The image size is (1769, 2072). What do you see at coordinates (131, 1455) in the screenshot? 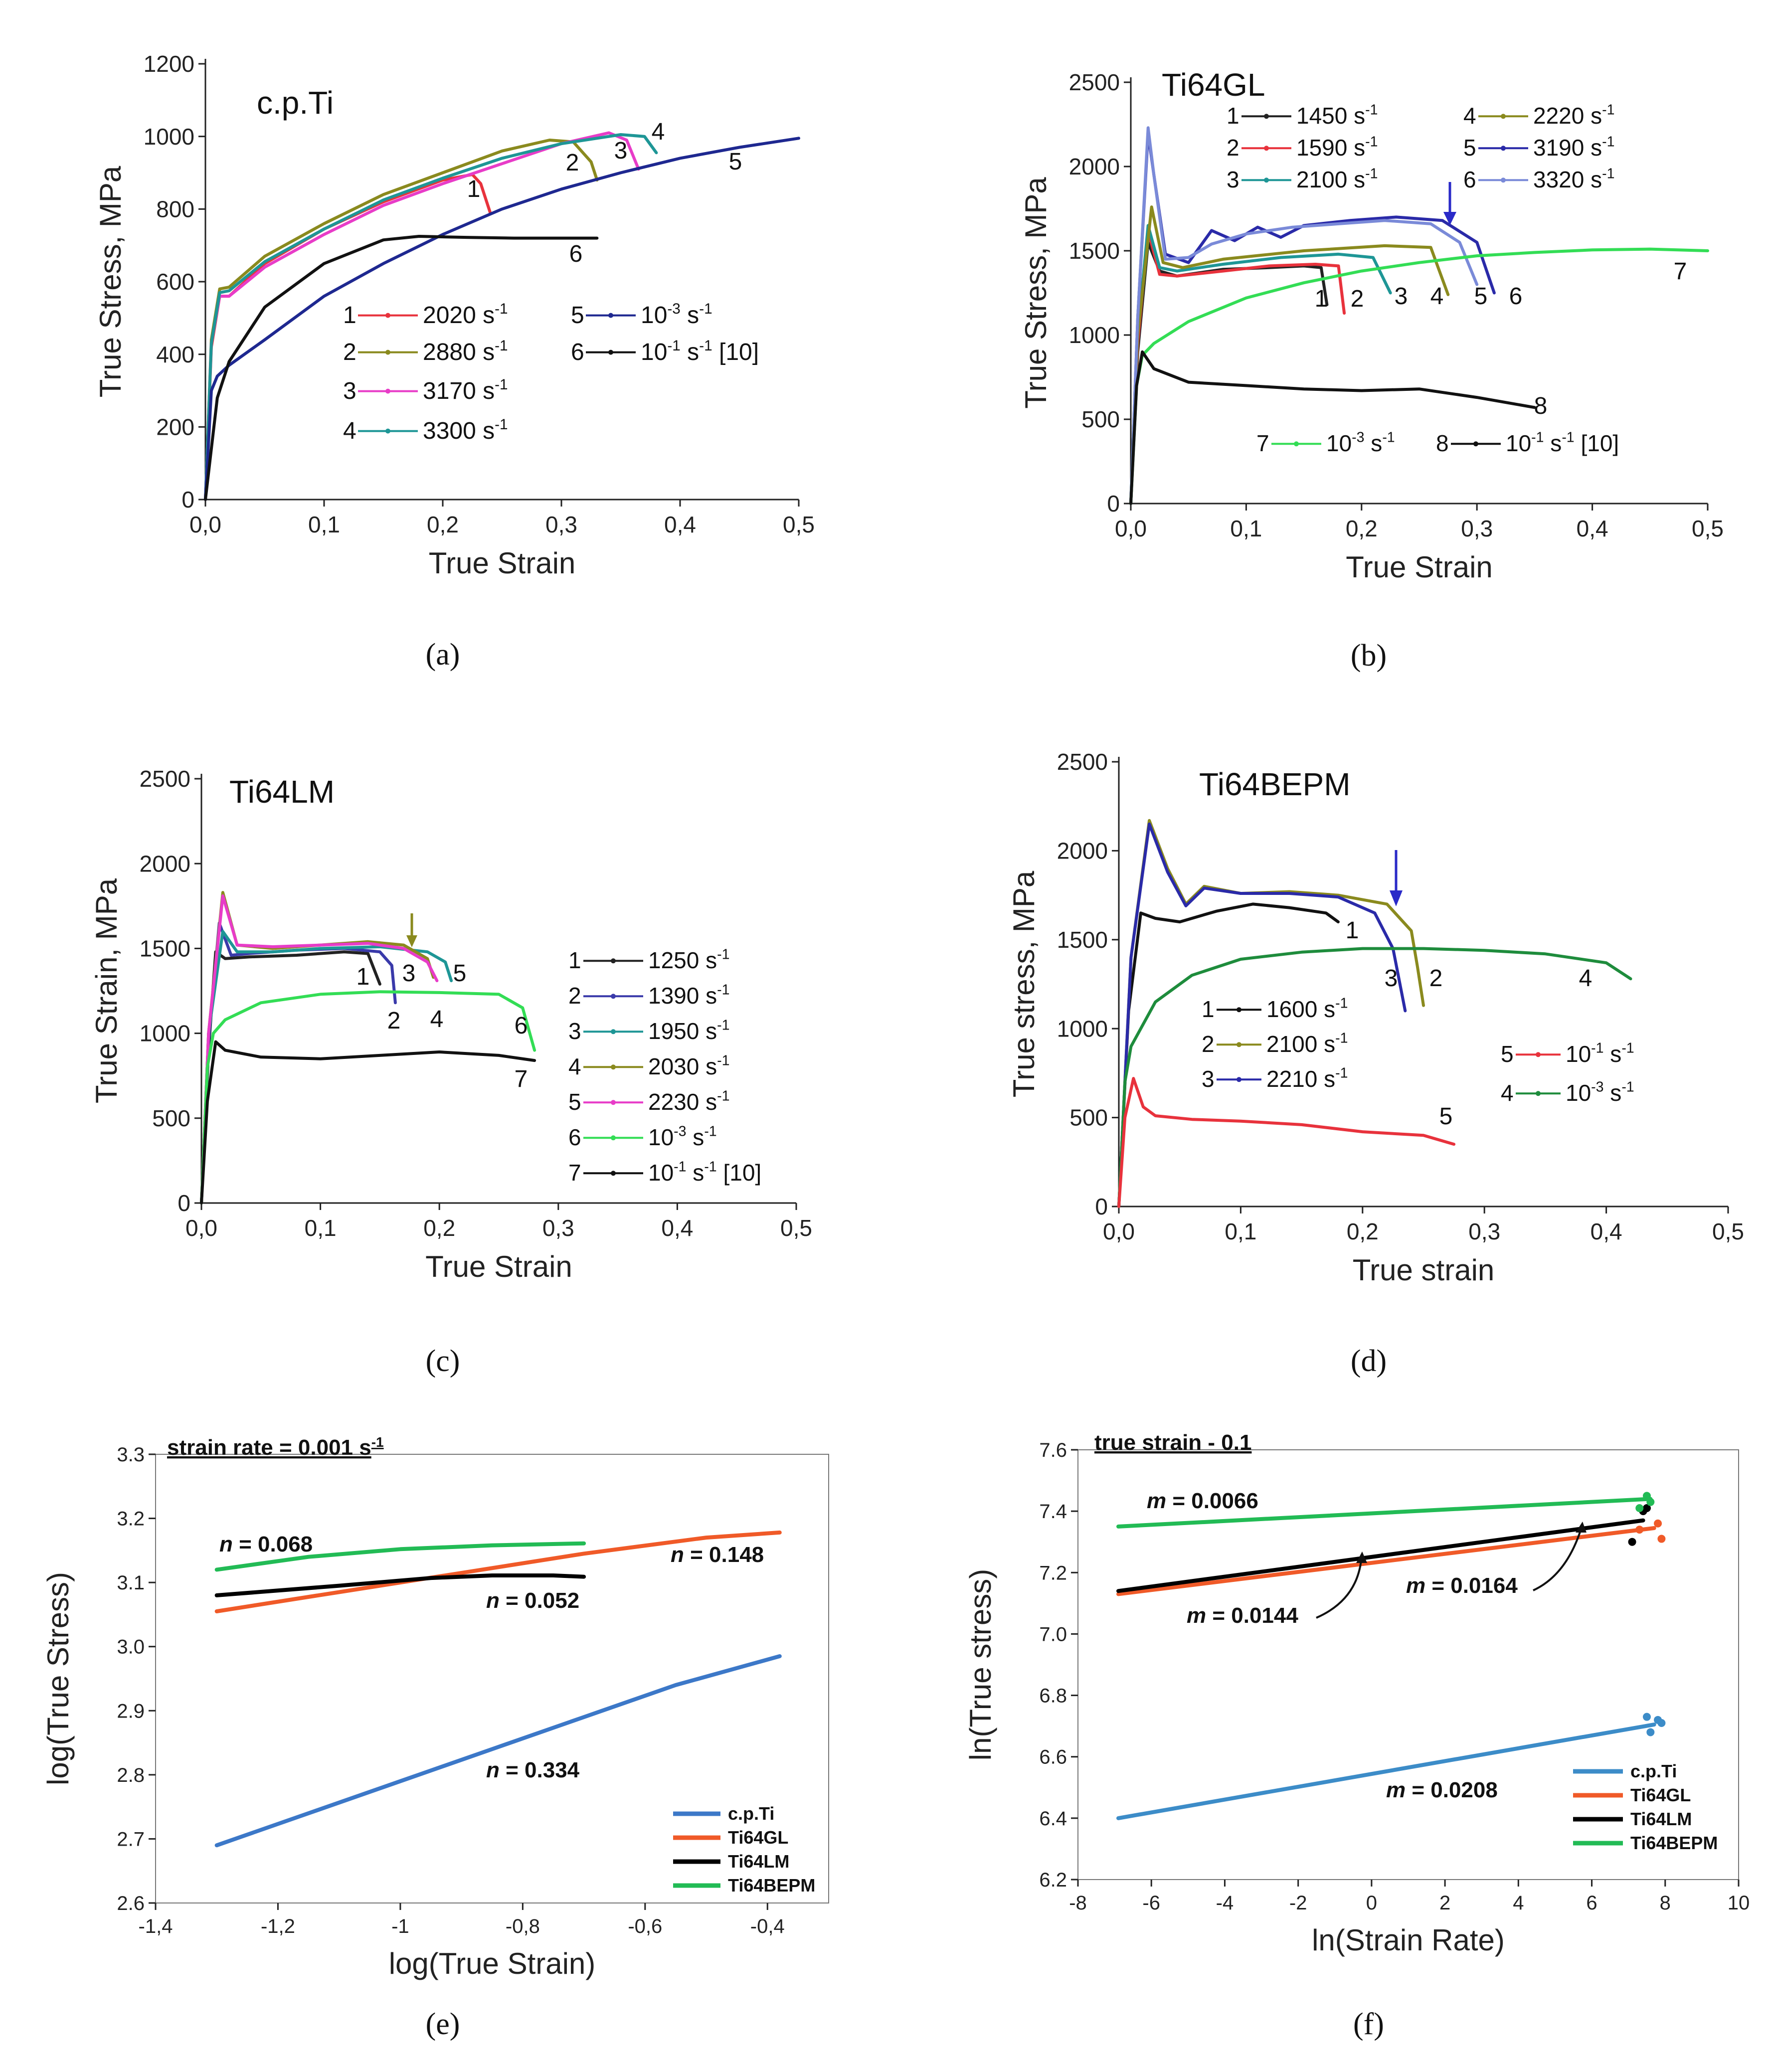
I see `y-tick-label: 3.3` at bounding box center [131, 1455].